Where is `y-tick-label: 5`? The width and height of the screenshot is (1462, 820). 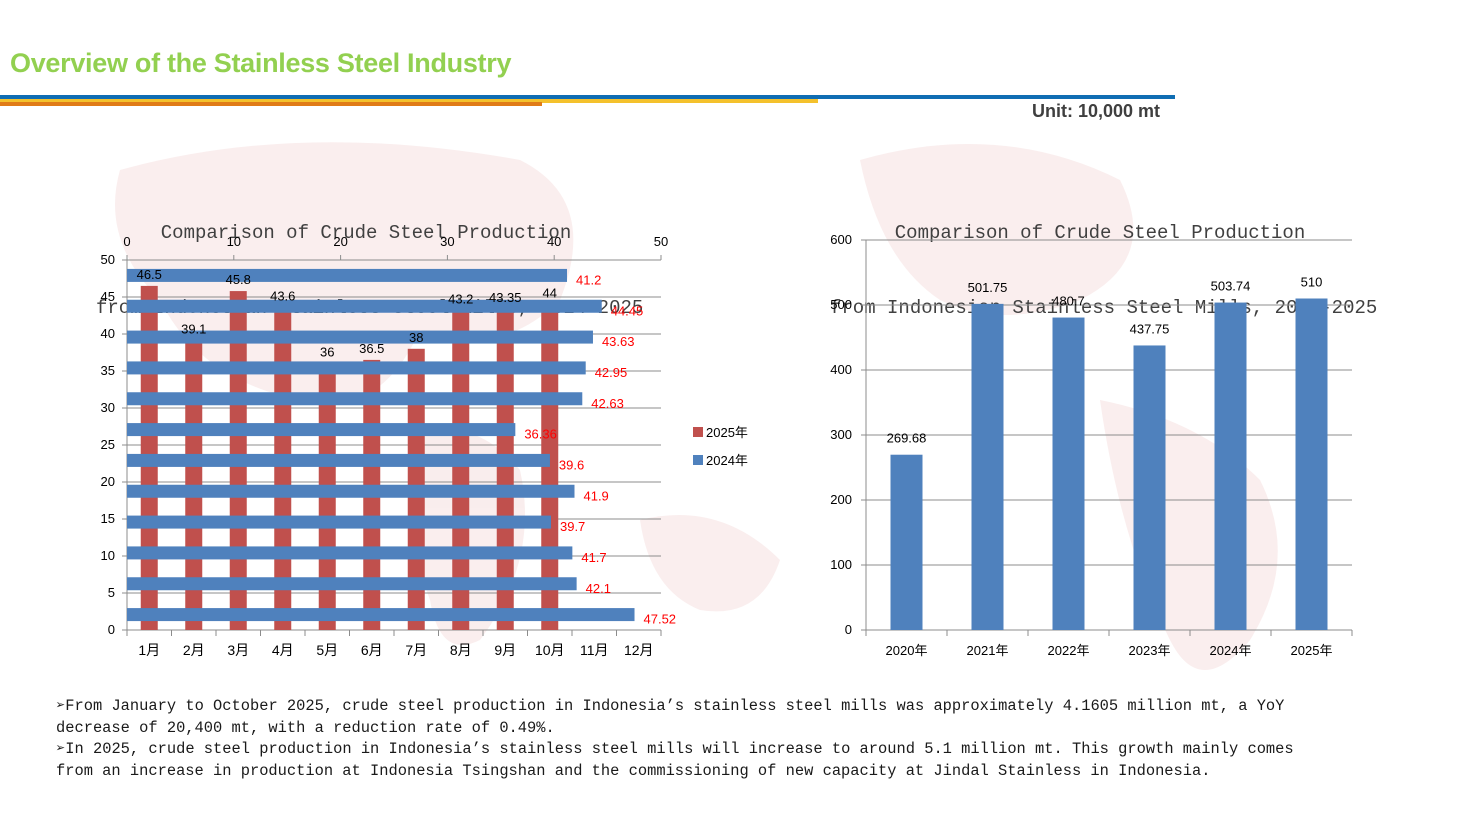
y-tick-label: 5 is located at coordinates (111, 592).